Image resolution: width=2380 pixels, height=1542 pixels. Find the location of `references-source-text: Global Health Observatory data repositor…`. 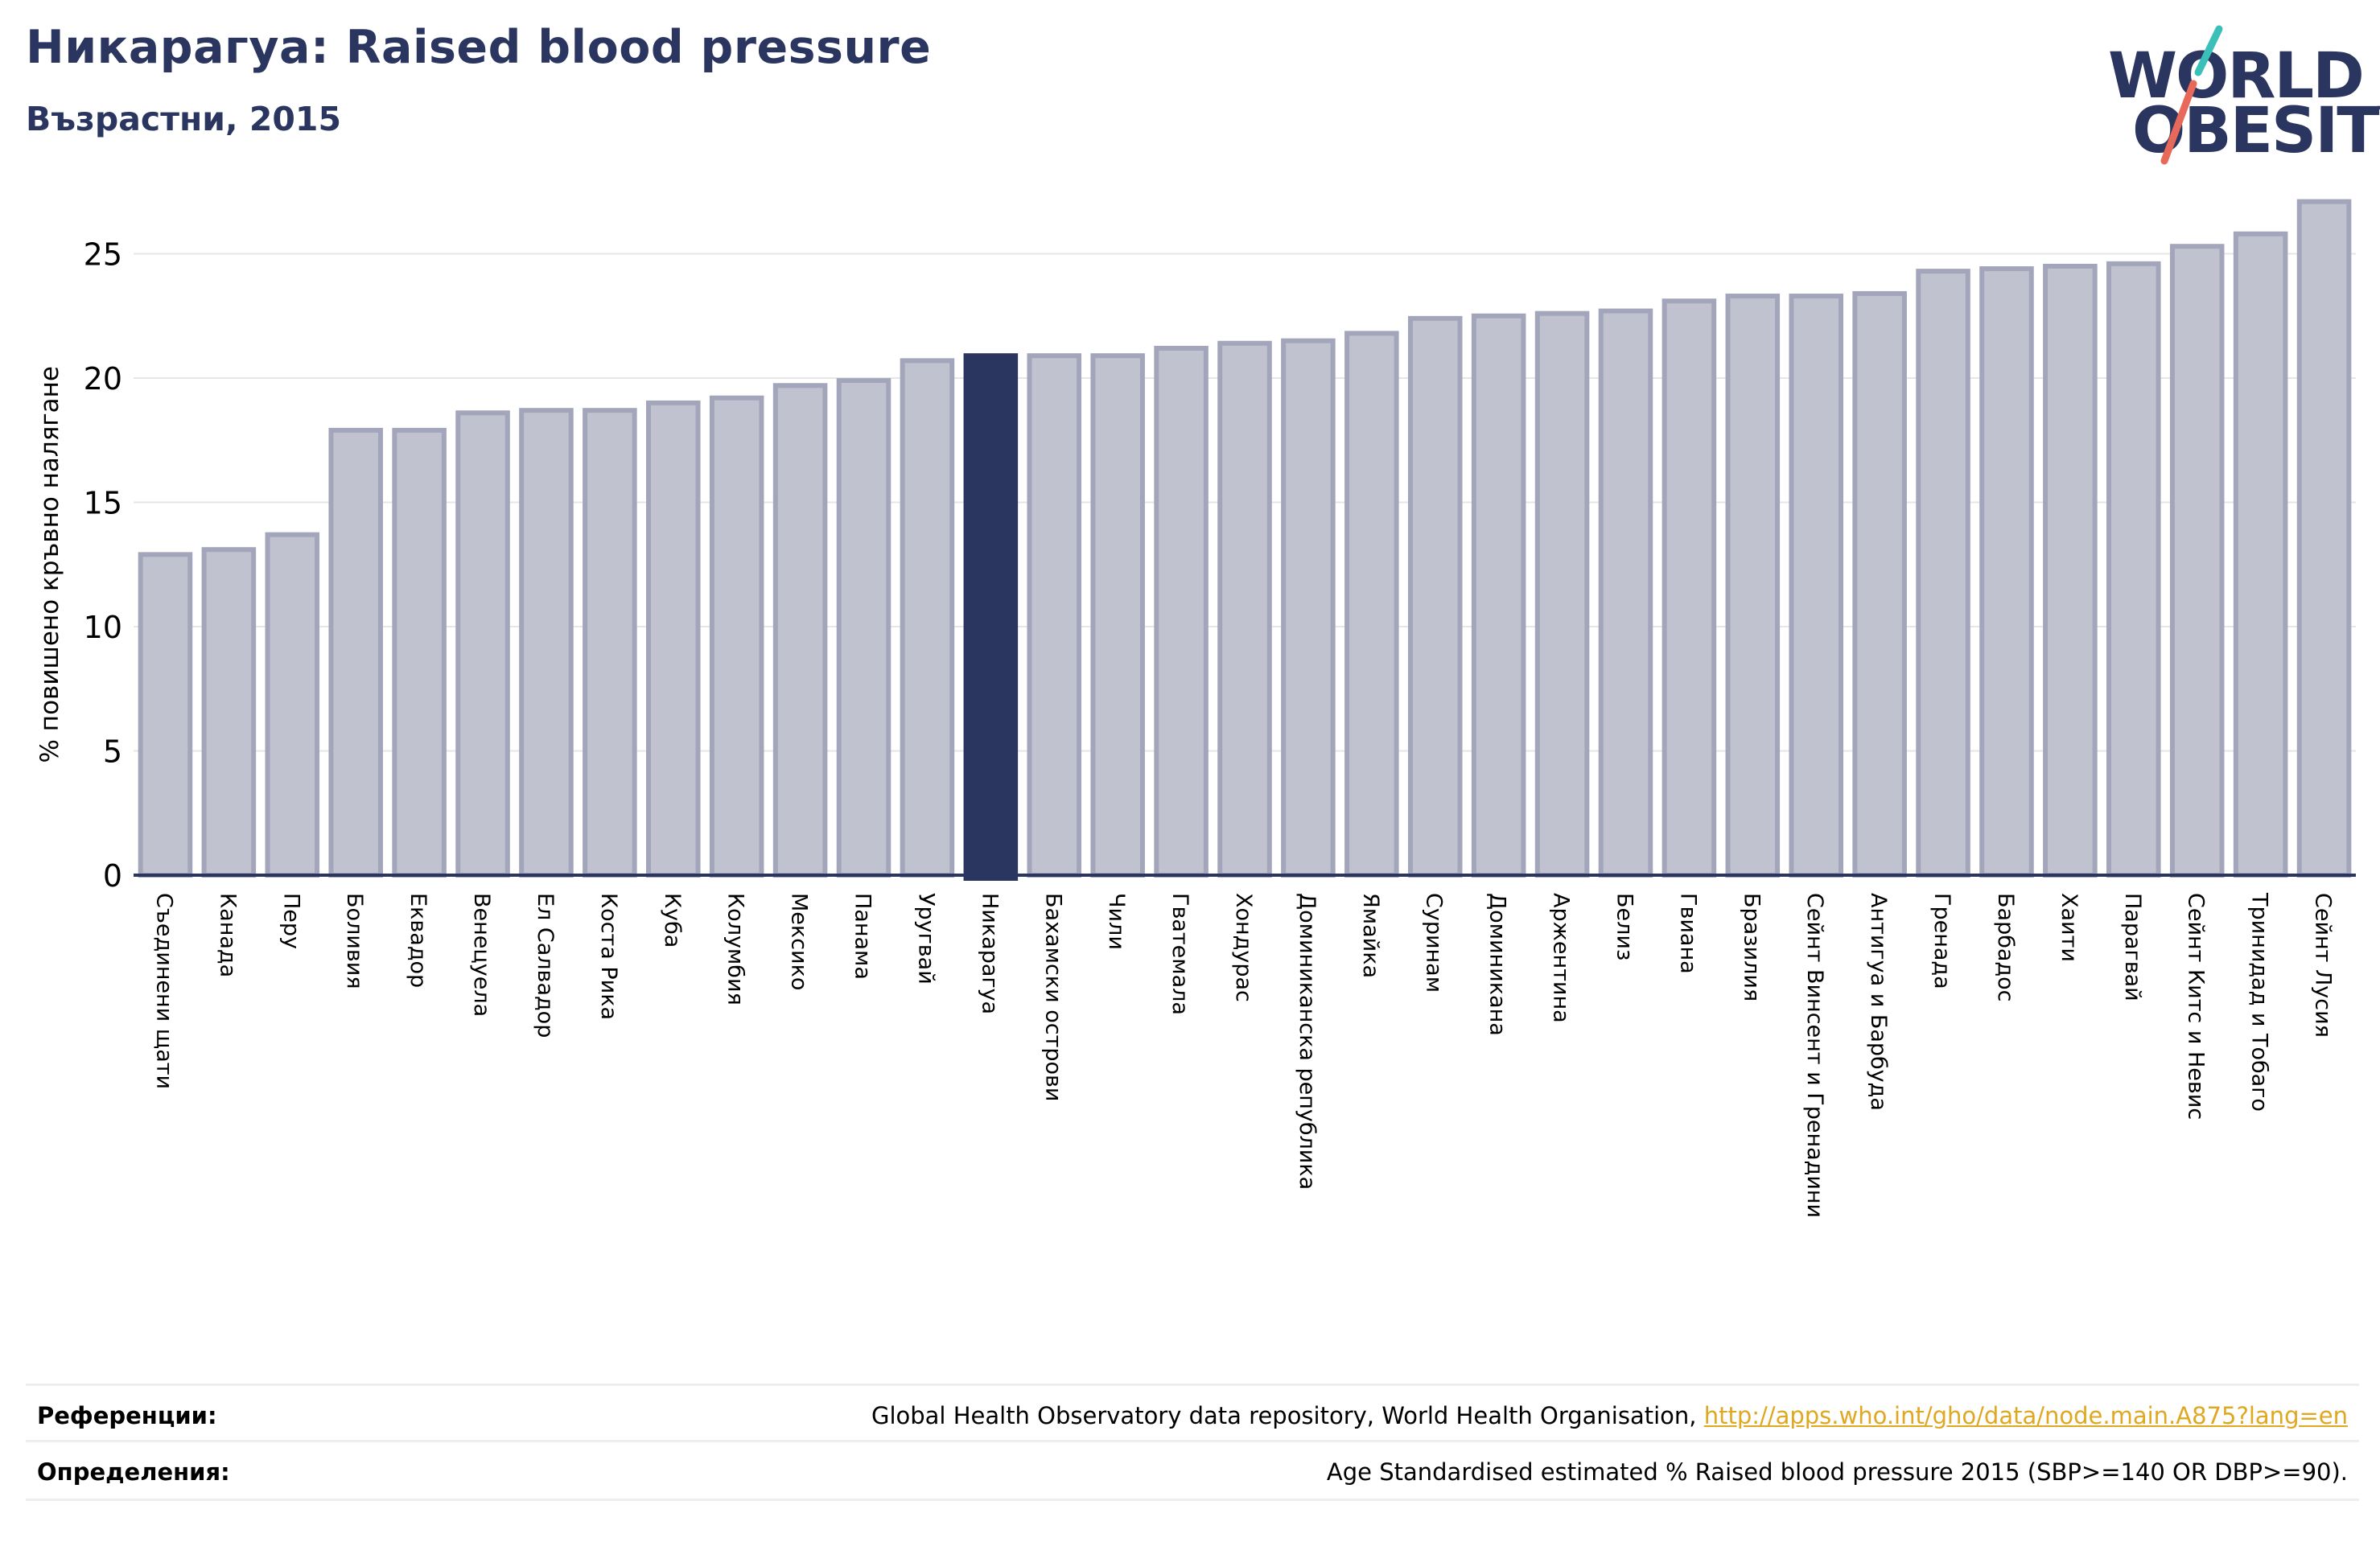

references-source-text: Global Health Observatory data repositor… is located at coordinates (1288, 1415).